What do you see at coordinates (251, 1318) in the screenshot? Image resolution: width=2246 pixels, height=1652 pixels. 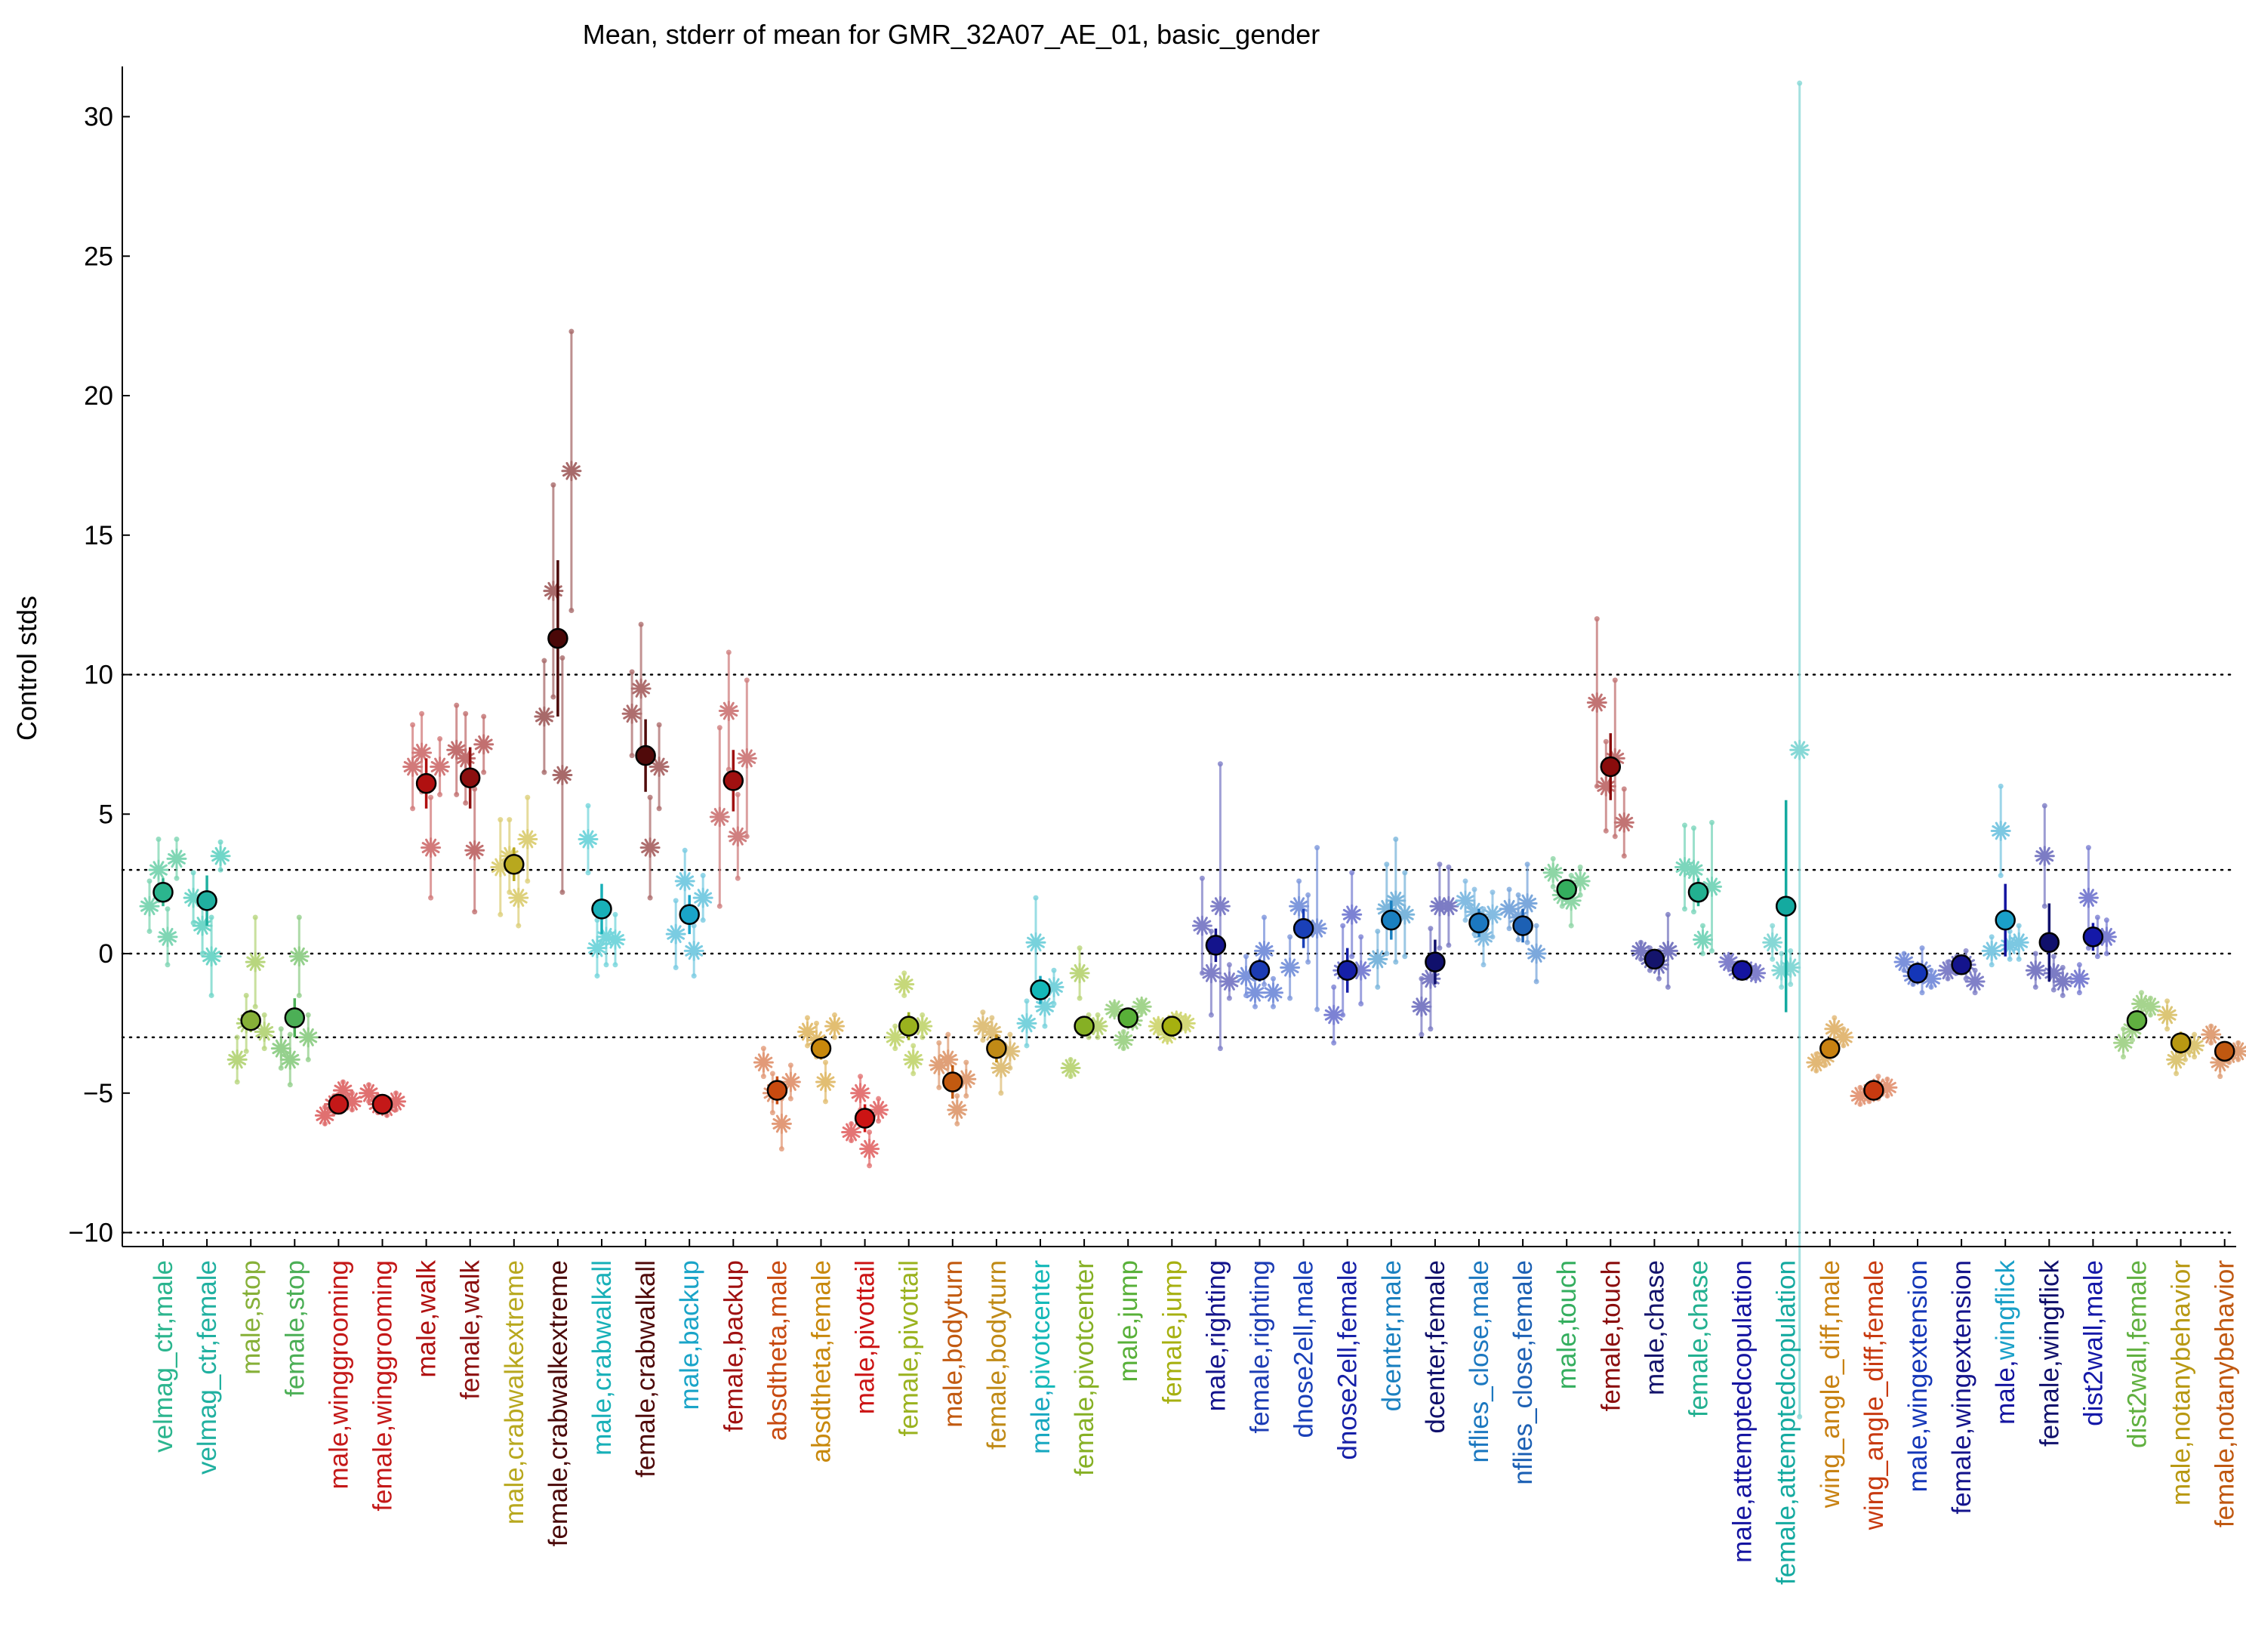 I see `x-tick-label: male,stop` at bounding box center [251, 1318].